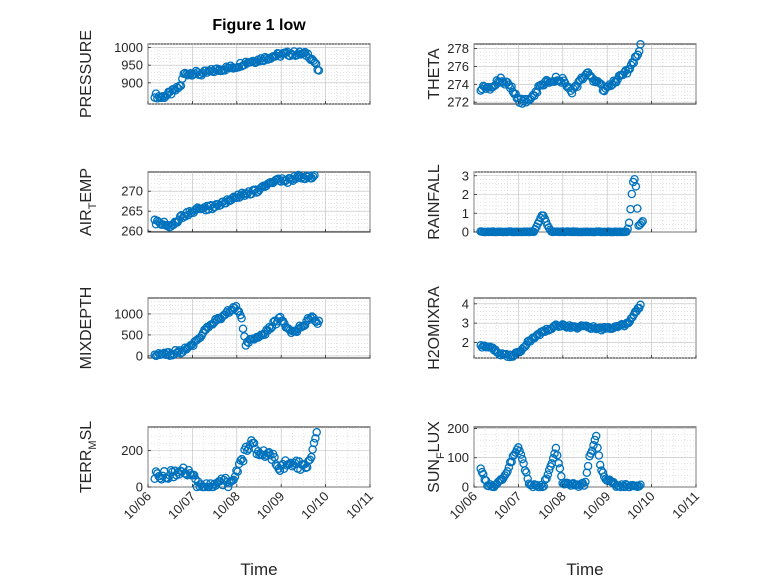 The width and height of the screenshot is (778, 583). What do you see at coordinates (458, 457) in the screenshot?
I see `y-tick-label: 100` at bounding box center [458, 457].